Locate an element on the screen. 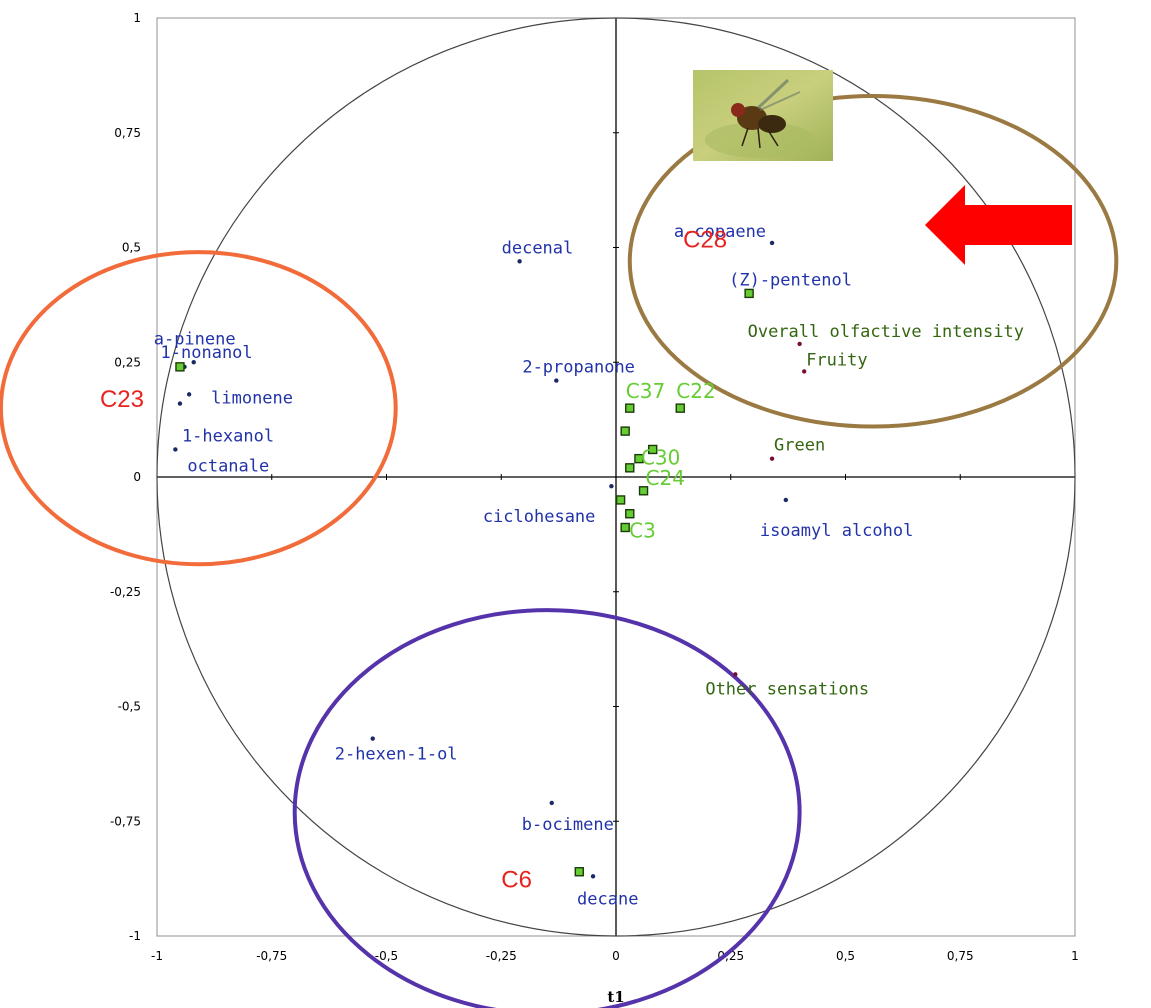  red-arrow is located at coordinates (998, 225).